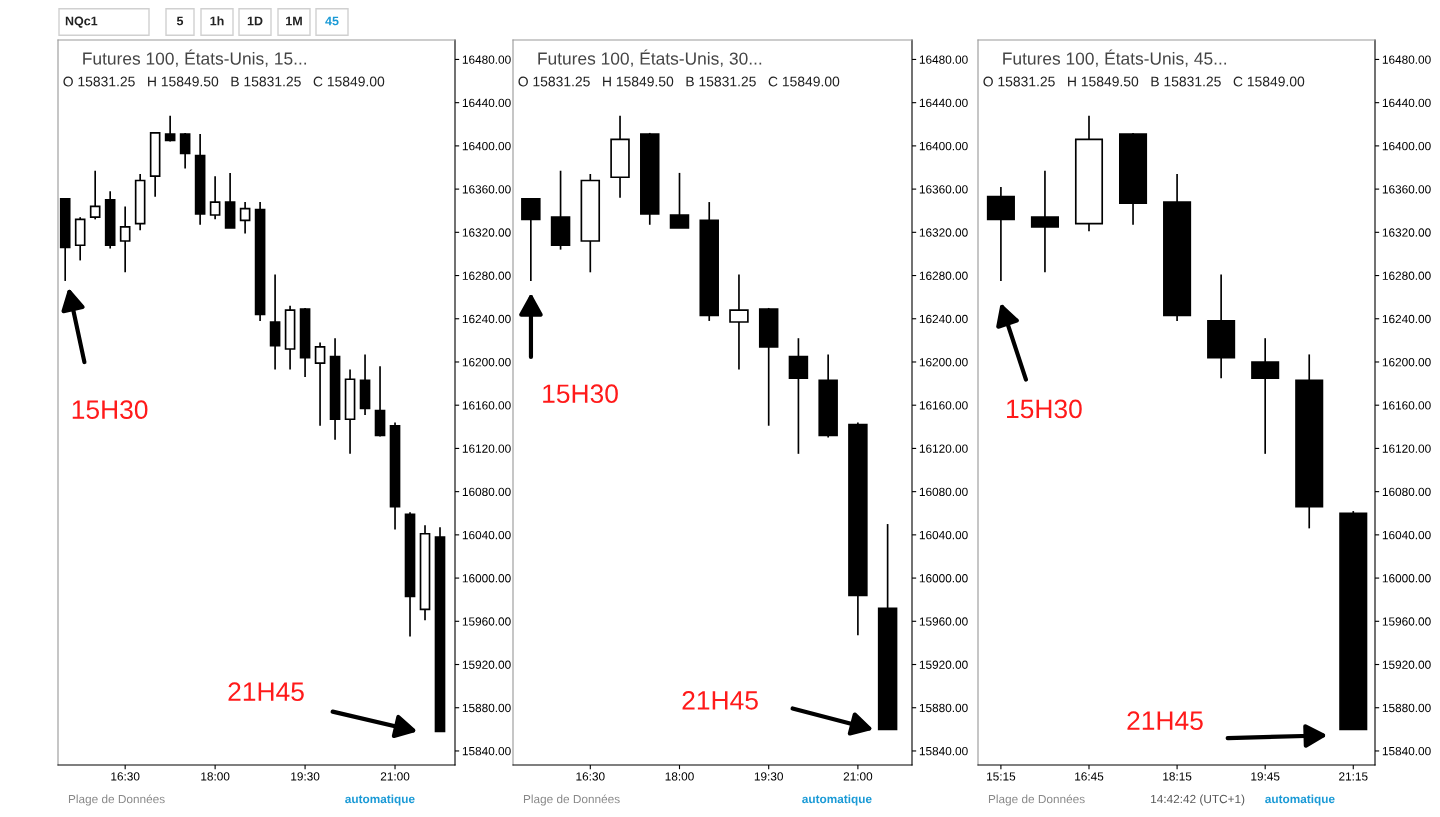 This screenshot has height=817, width=1440. What do you see at coordinates (81, 22) in the screenshot?
I see `text: NQc1` at bounding box center [81, 22].